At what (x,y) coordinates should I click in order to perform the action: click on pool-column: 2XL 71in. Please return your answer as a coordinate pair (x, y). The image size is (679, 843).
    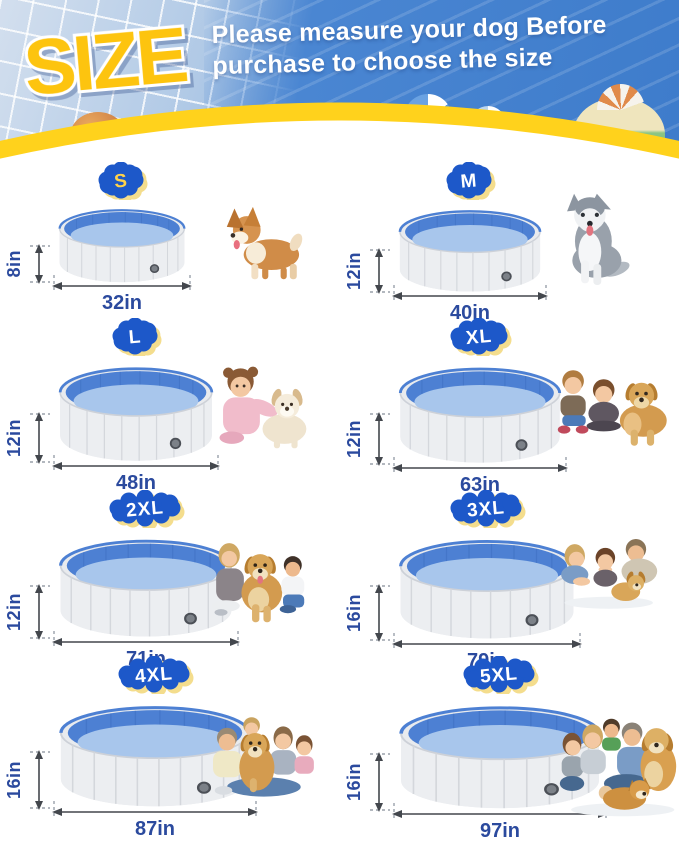
    Looking at the image, I should click on (146, 580).